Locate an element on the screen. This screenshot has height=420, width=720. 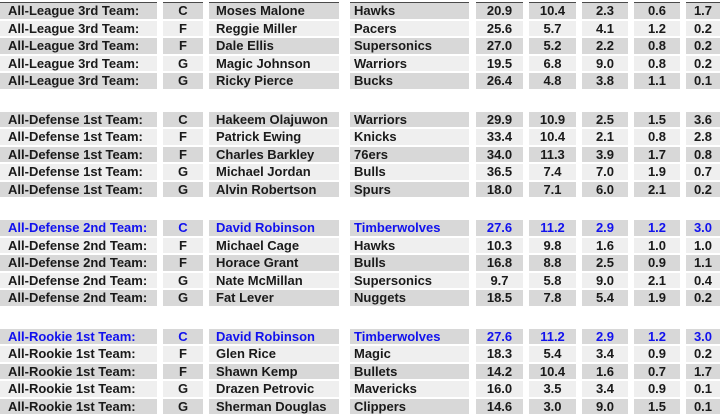
stat-cell: 5.4 is located at coordinates (552, 354).